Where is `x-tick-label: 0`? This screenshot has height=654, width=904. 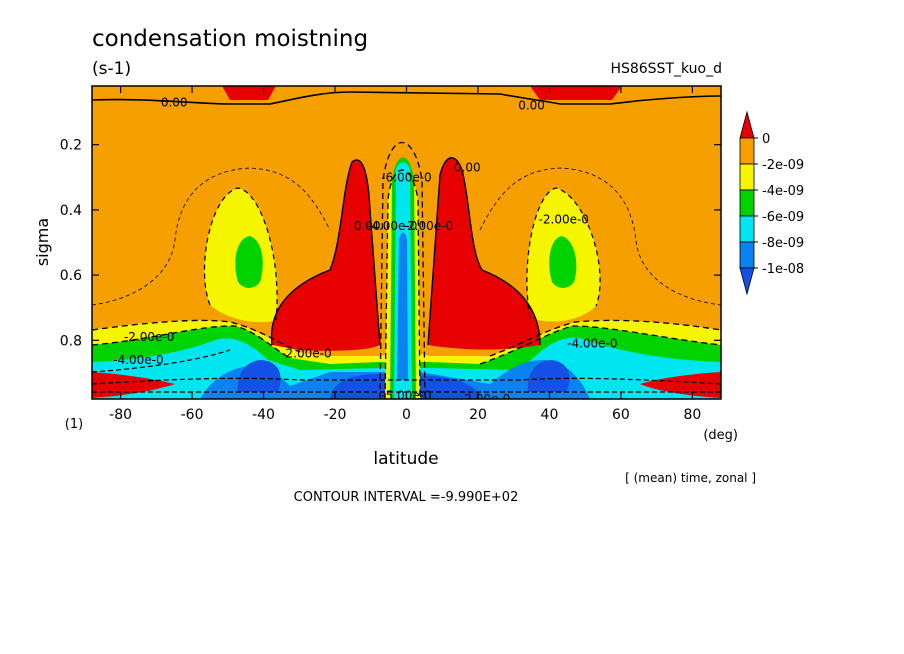
x-tick-label: 0 is located at coordinates (406, 415).